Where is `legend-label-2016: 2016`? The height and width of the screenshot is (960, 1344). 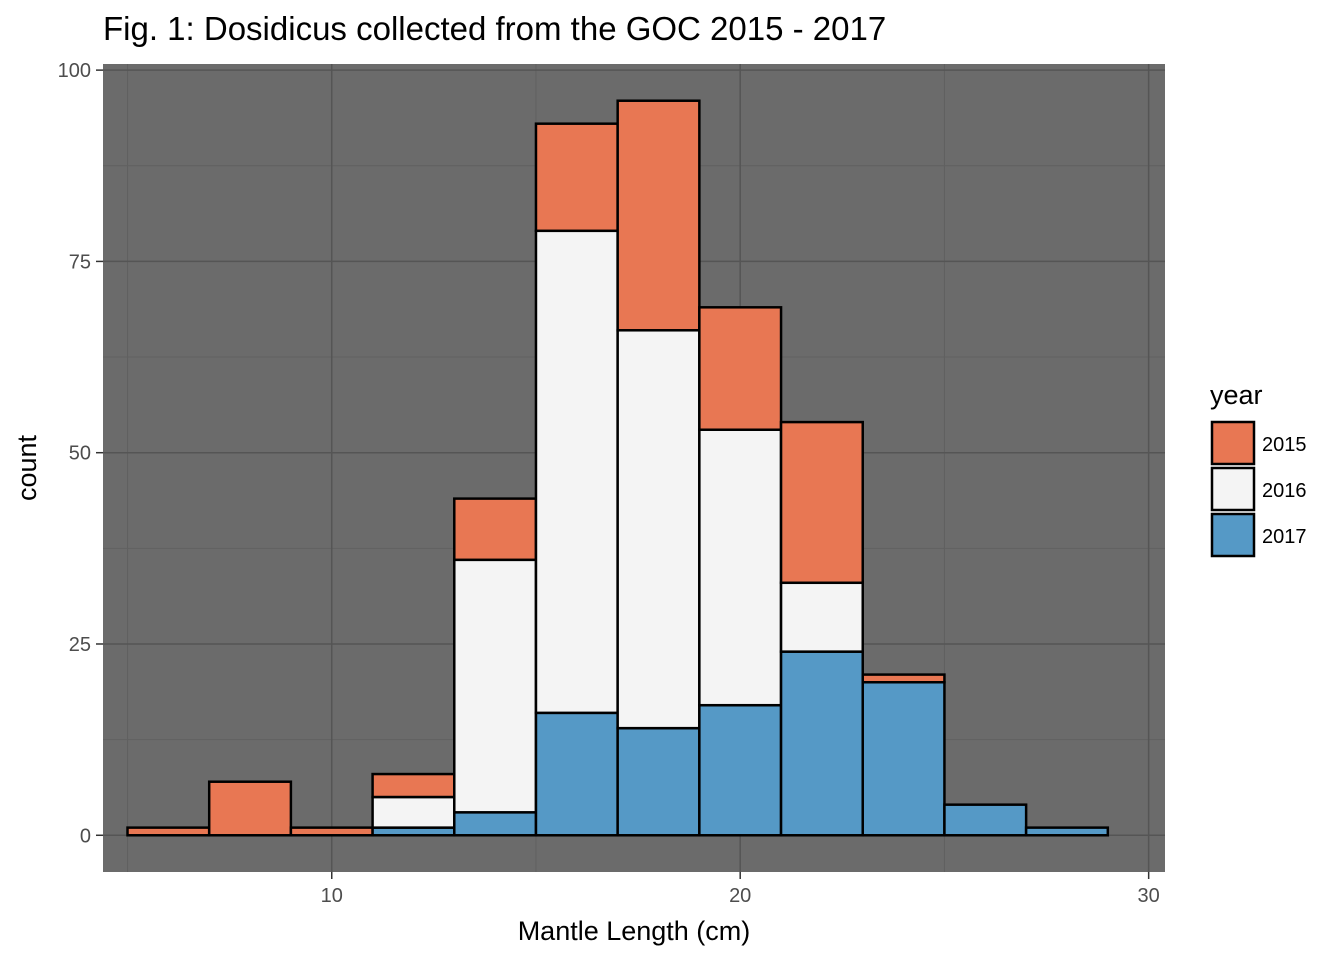 legend-label-2016: 2016 is located at coordinates (1284, 491).